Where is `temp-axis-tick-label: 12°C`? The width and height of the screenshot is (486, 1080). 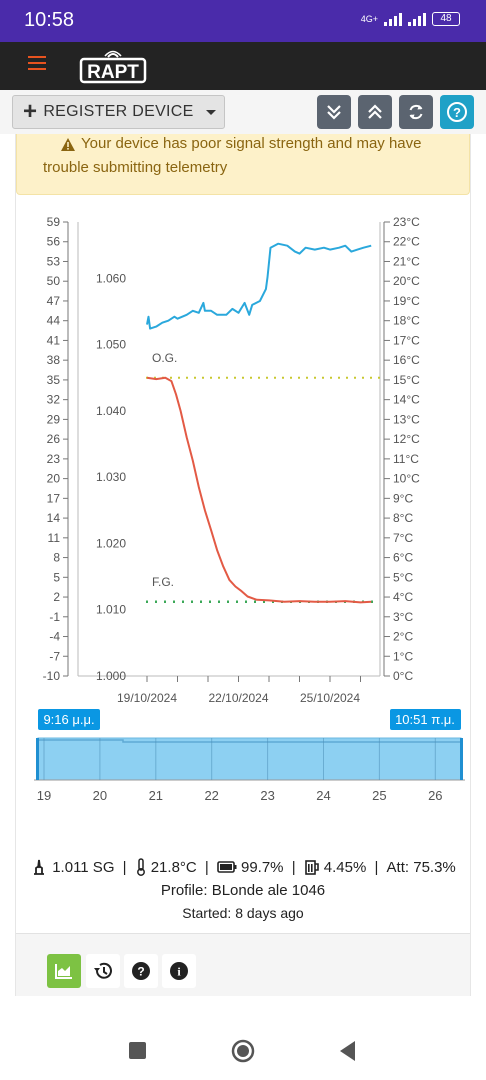 temp-axis-tick-label: 12°C is located at coordinates (406, 439).